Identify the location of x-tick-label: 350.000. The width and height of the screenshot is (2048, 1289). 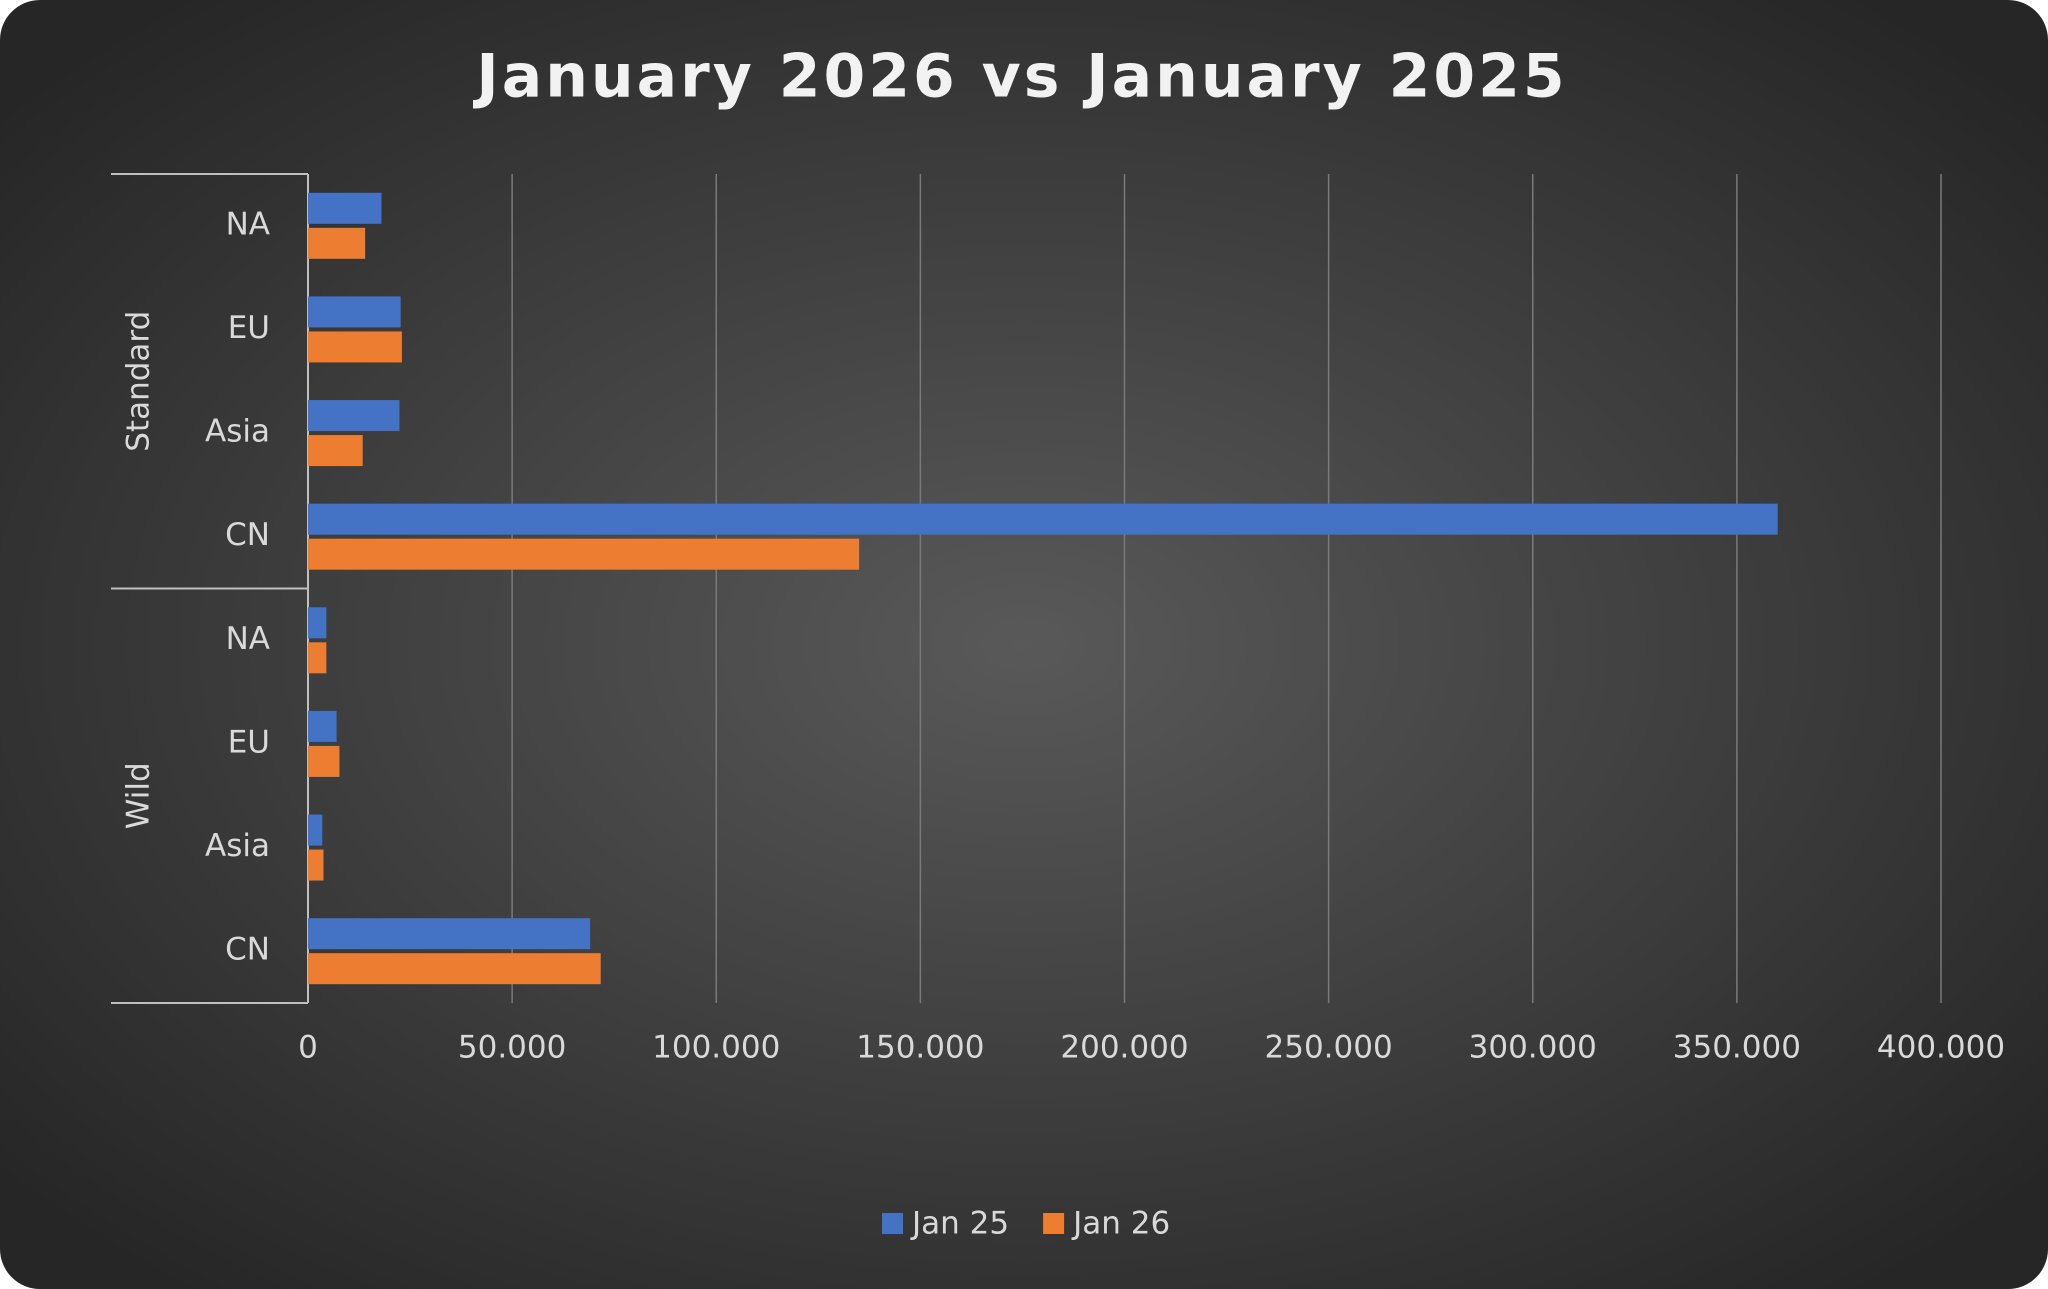
(1737, 1048).